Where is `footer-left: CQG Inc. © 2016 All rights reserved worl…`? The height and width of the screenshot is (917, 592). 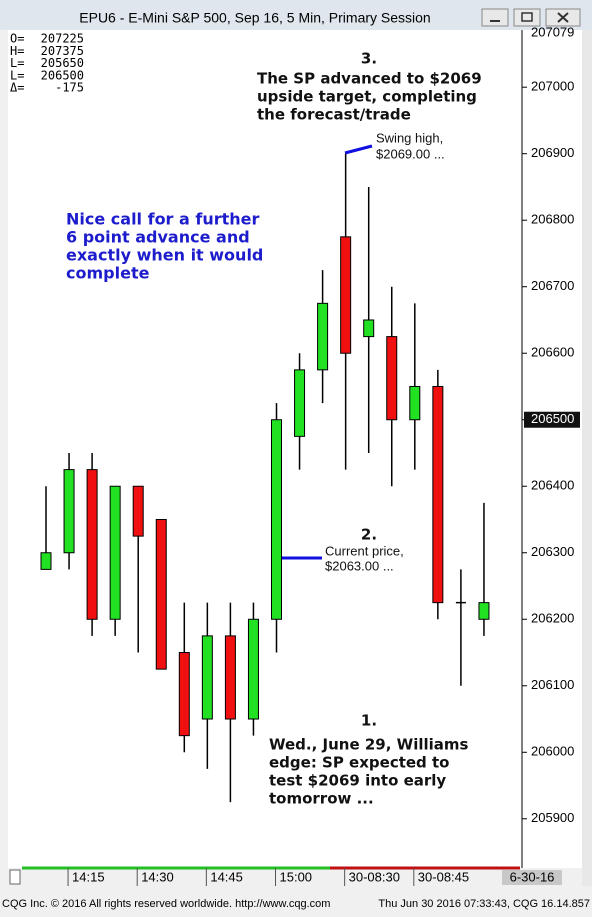 footer-left: CQG Inc. © 2016 All rights reserved worl… is located at coordinates (166, 904).